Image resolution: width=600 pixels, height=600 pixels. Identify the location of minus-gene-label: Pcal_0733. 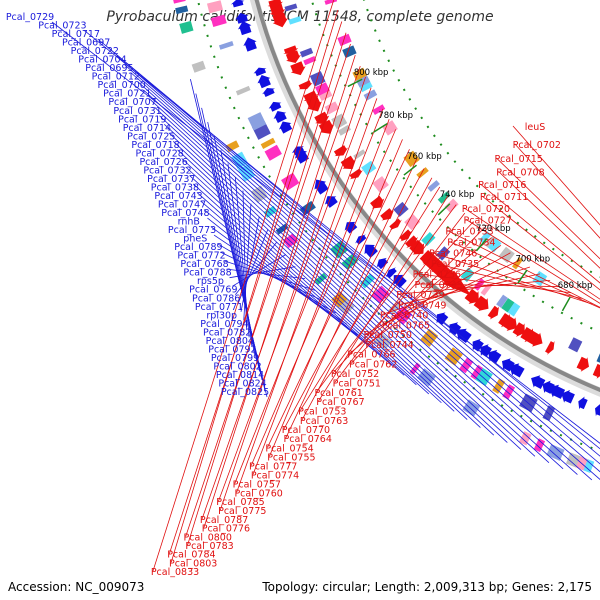
(469, 231).